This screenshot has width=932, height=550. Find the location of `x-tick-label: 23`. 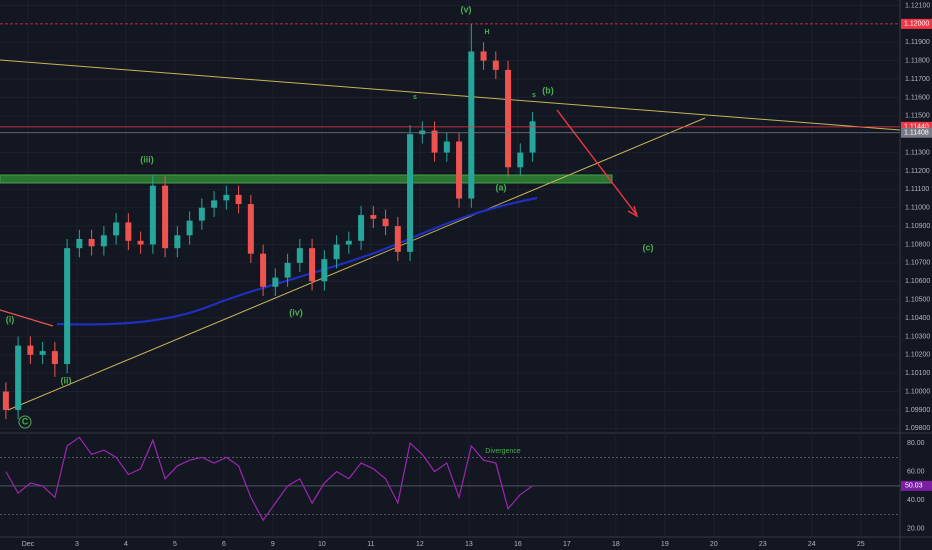

x-tick-label: 23 is located at coordinates (763, 544).